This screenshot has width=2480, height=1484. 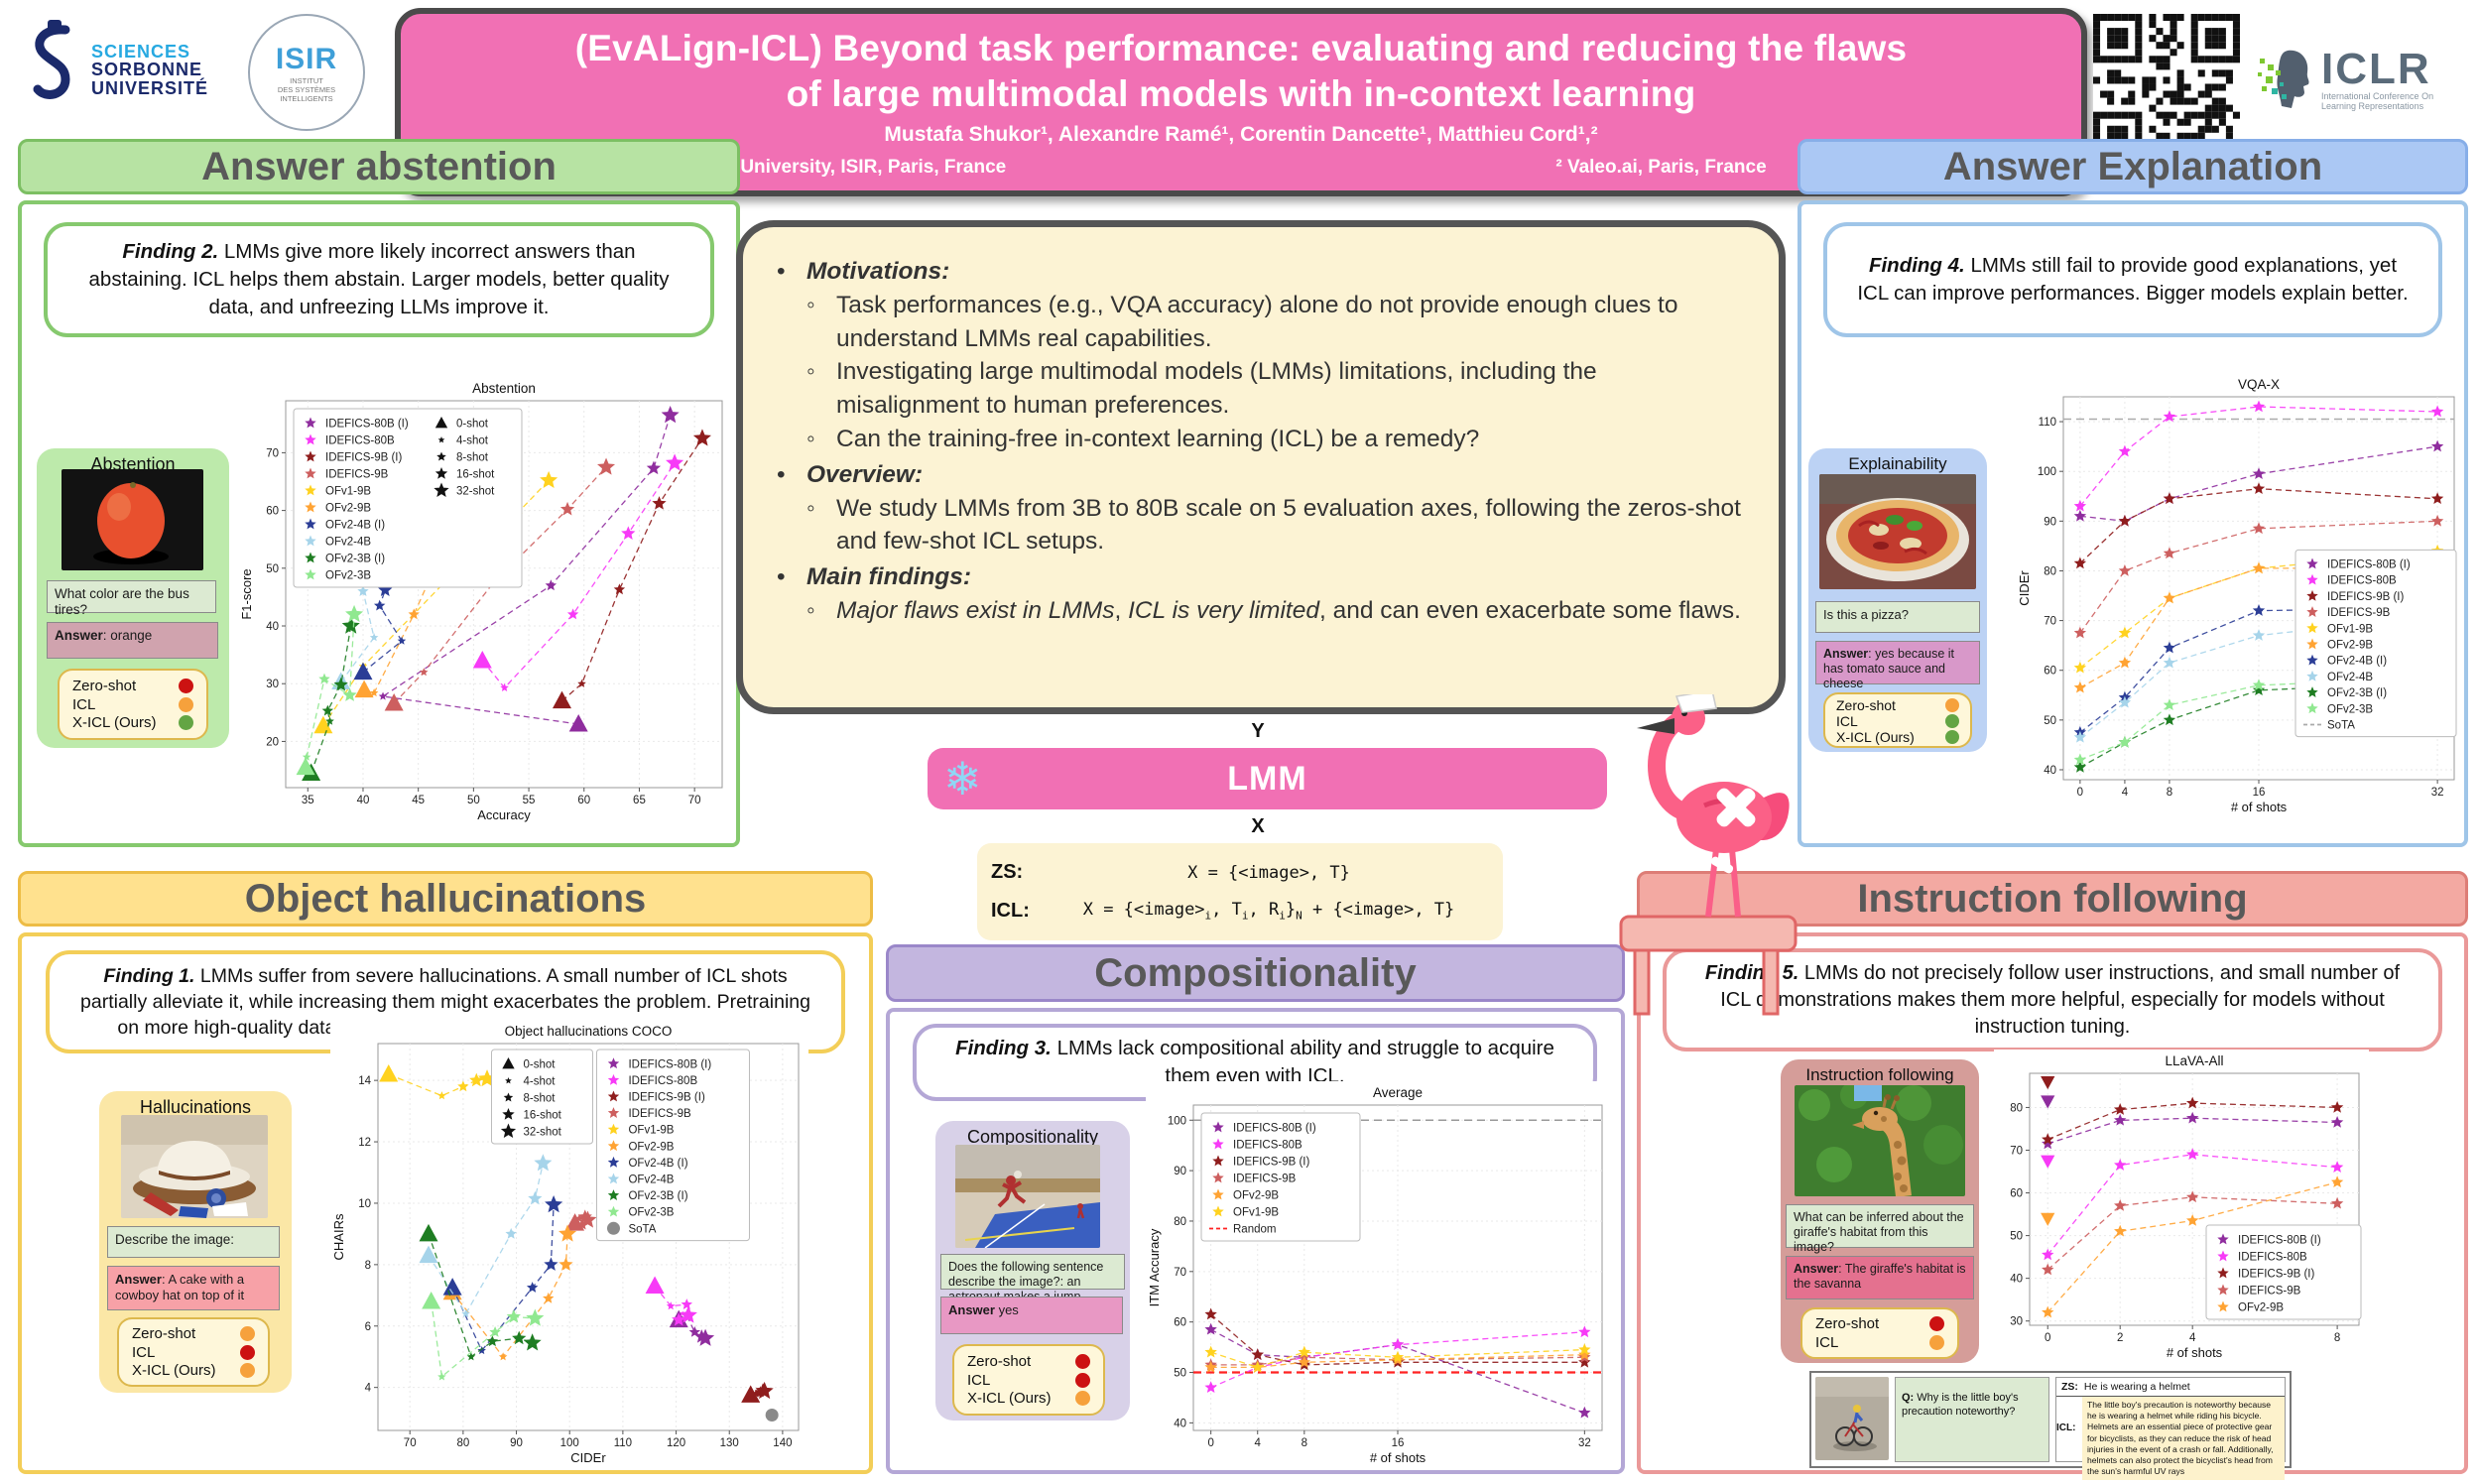 I want to click on explanation-panel-header: Answer Explanation, so click(x=2133, y=166).